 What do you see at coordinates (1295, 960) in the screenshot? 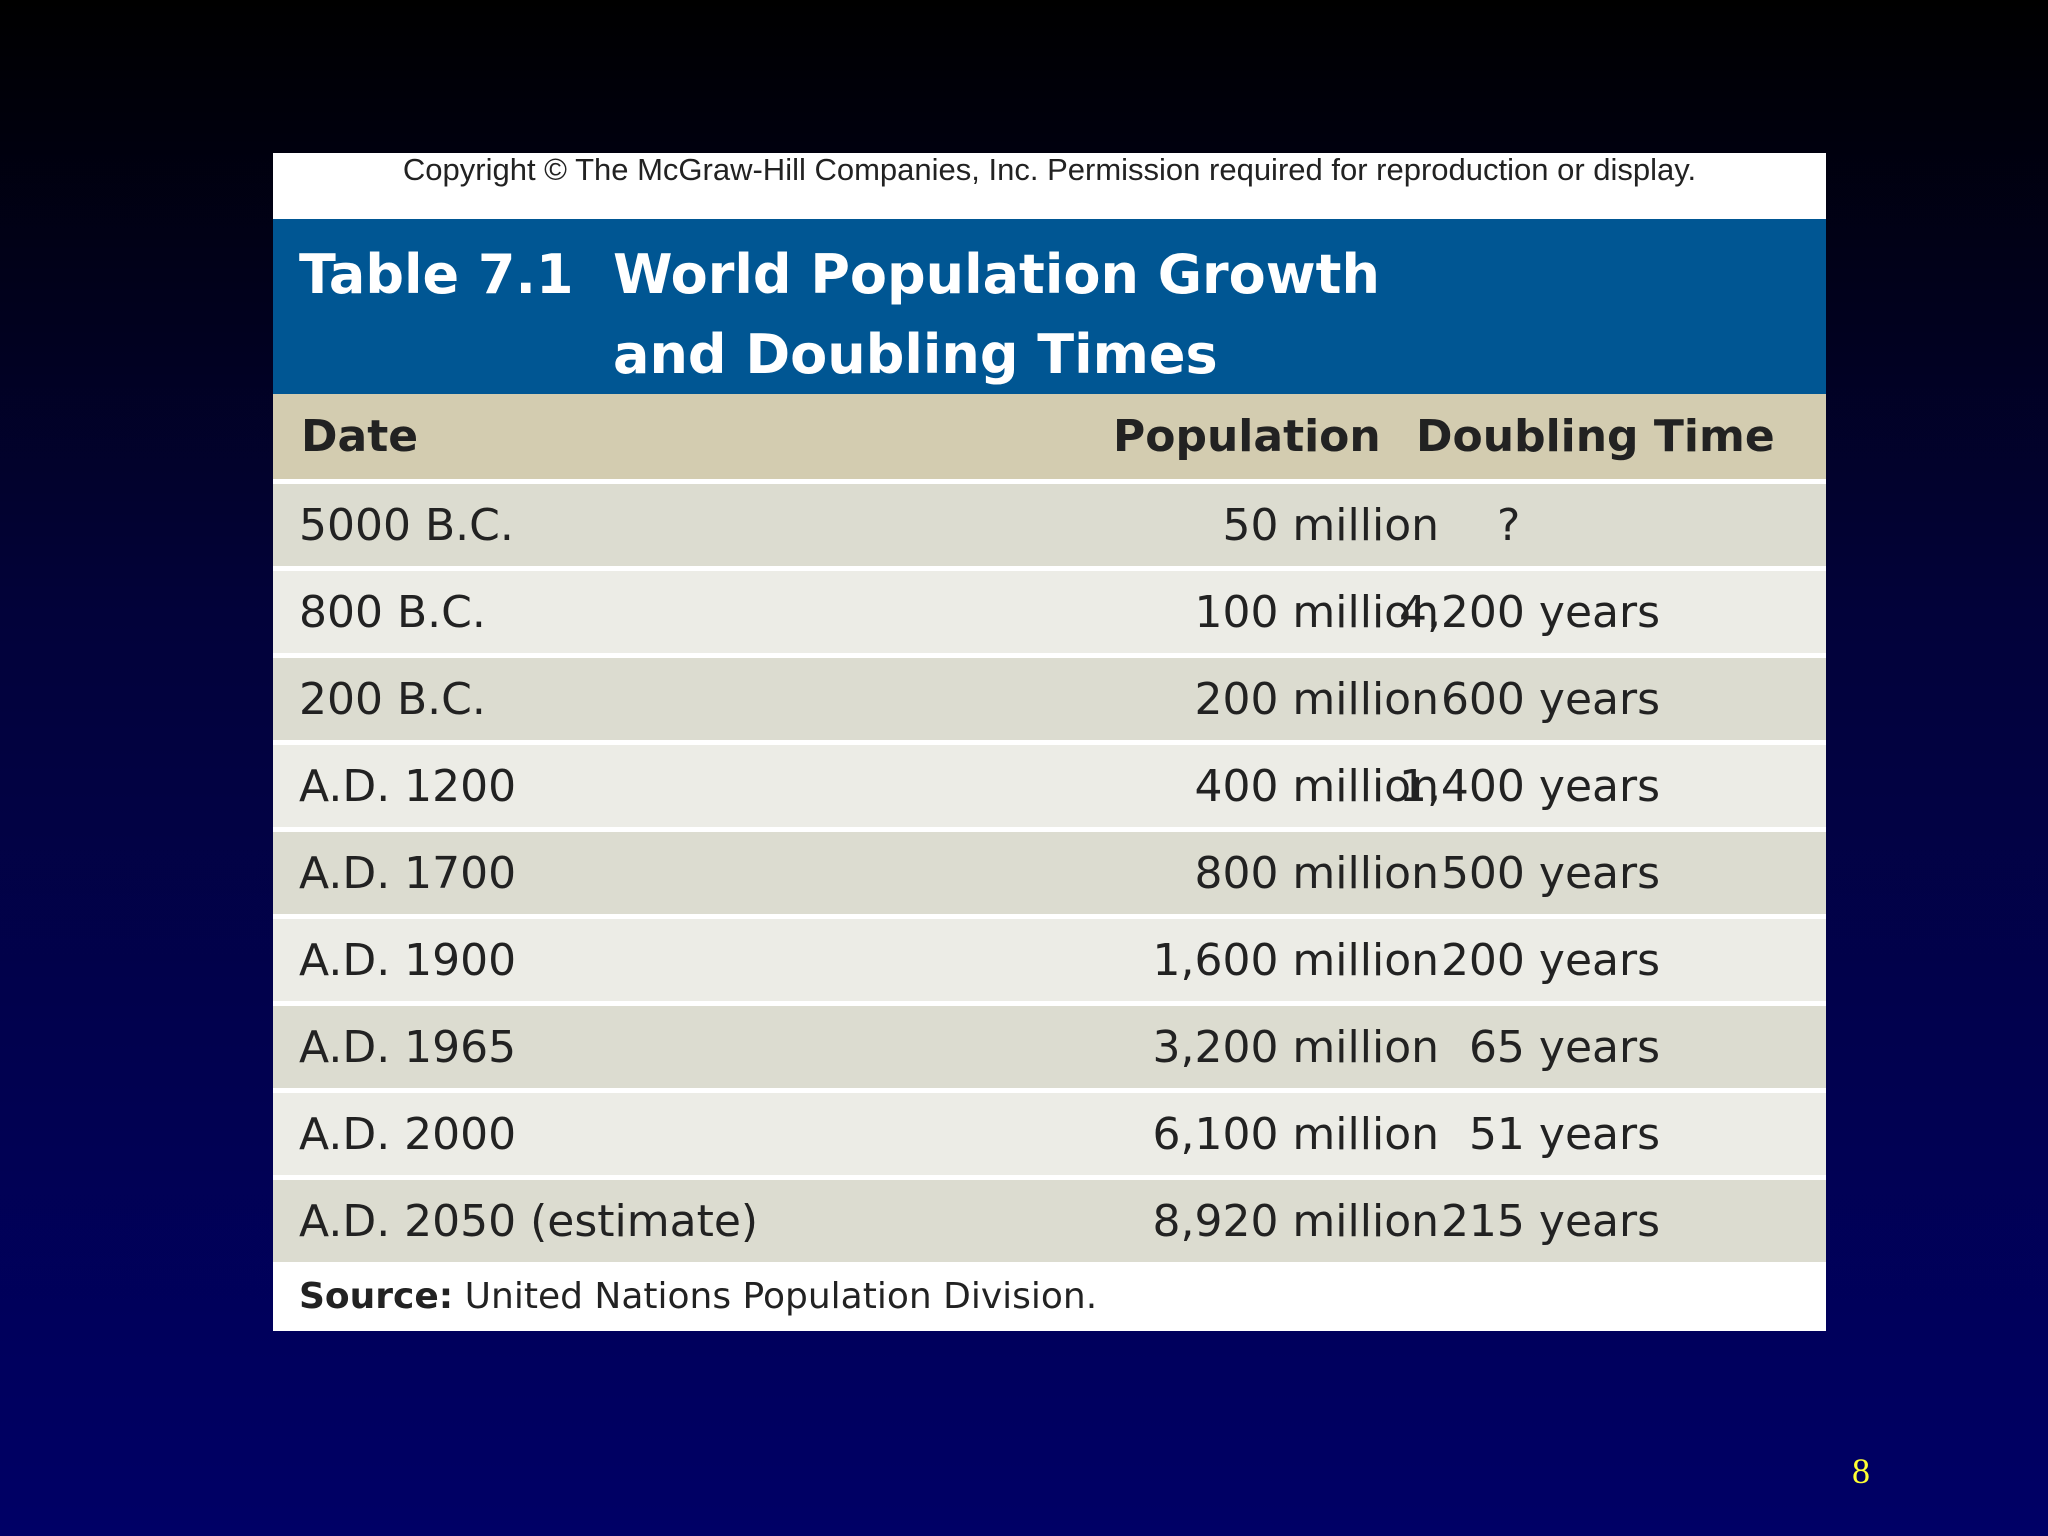
I see `population-cell: 1,600 million` at bounding box center [1295, 960].